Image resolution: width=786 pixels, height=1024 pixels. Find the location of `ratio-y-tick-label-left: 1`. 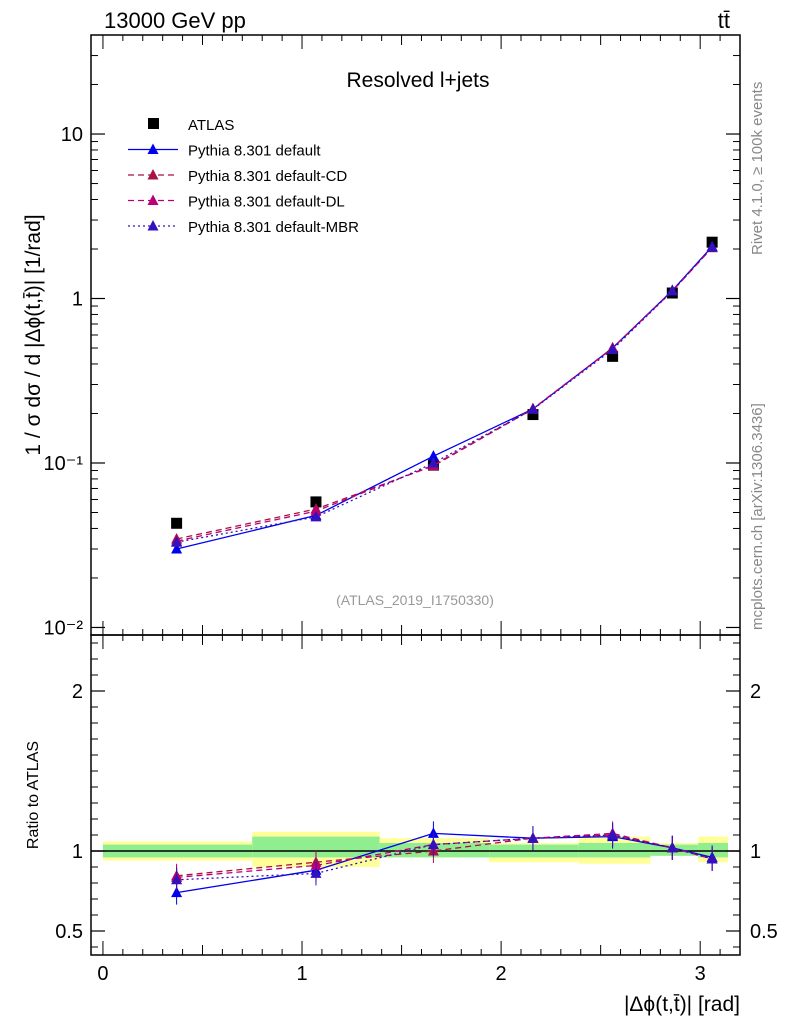

ratio-y-tick-label-left: 1 is located at coordinates (77, 852).